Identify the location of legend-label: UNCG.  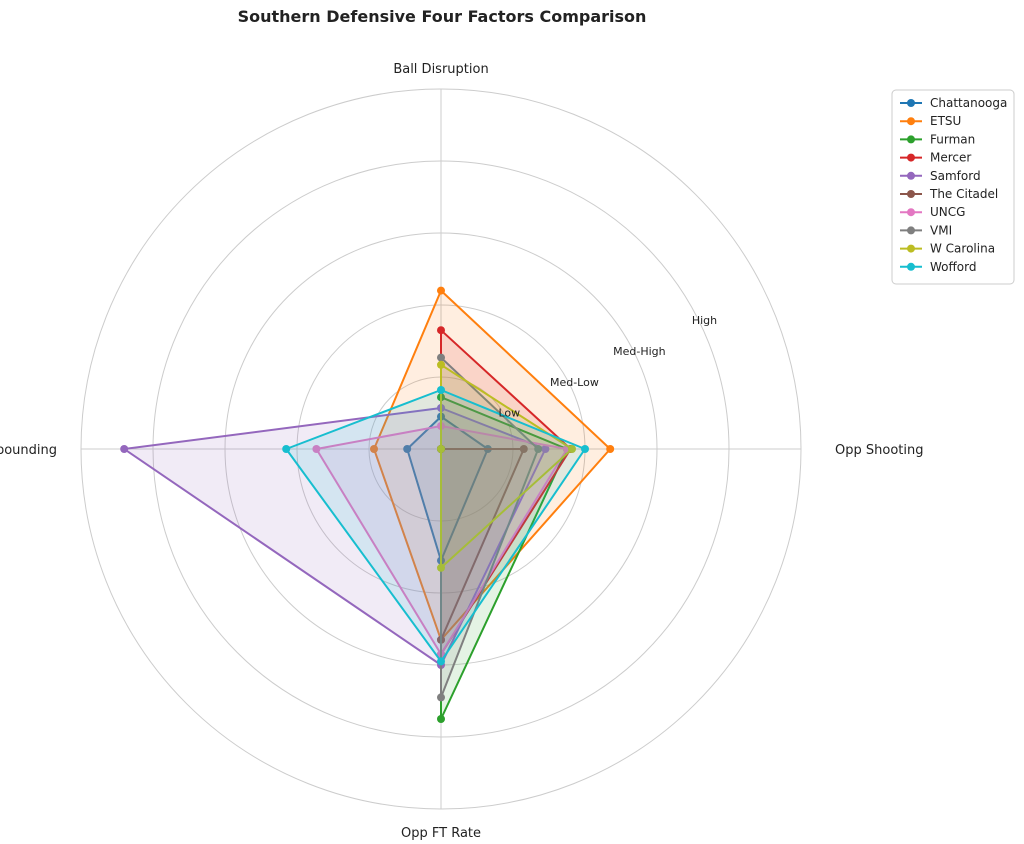
(947, 212).